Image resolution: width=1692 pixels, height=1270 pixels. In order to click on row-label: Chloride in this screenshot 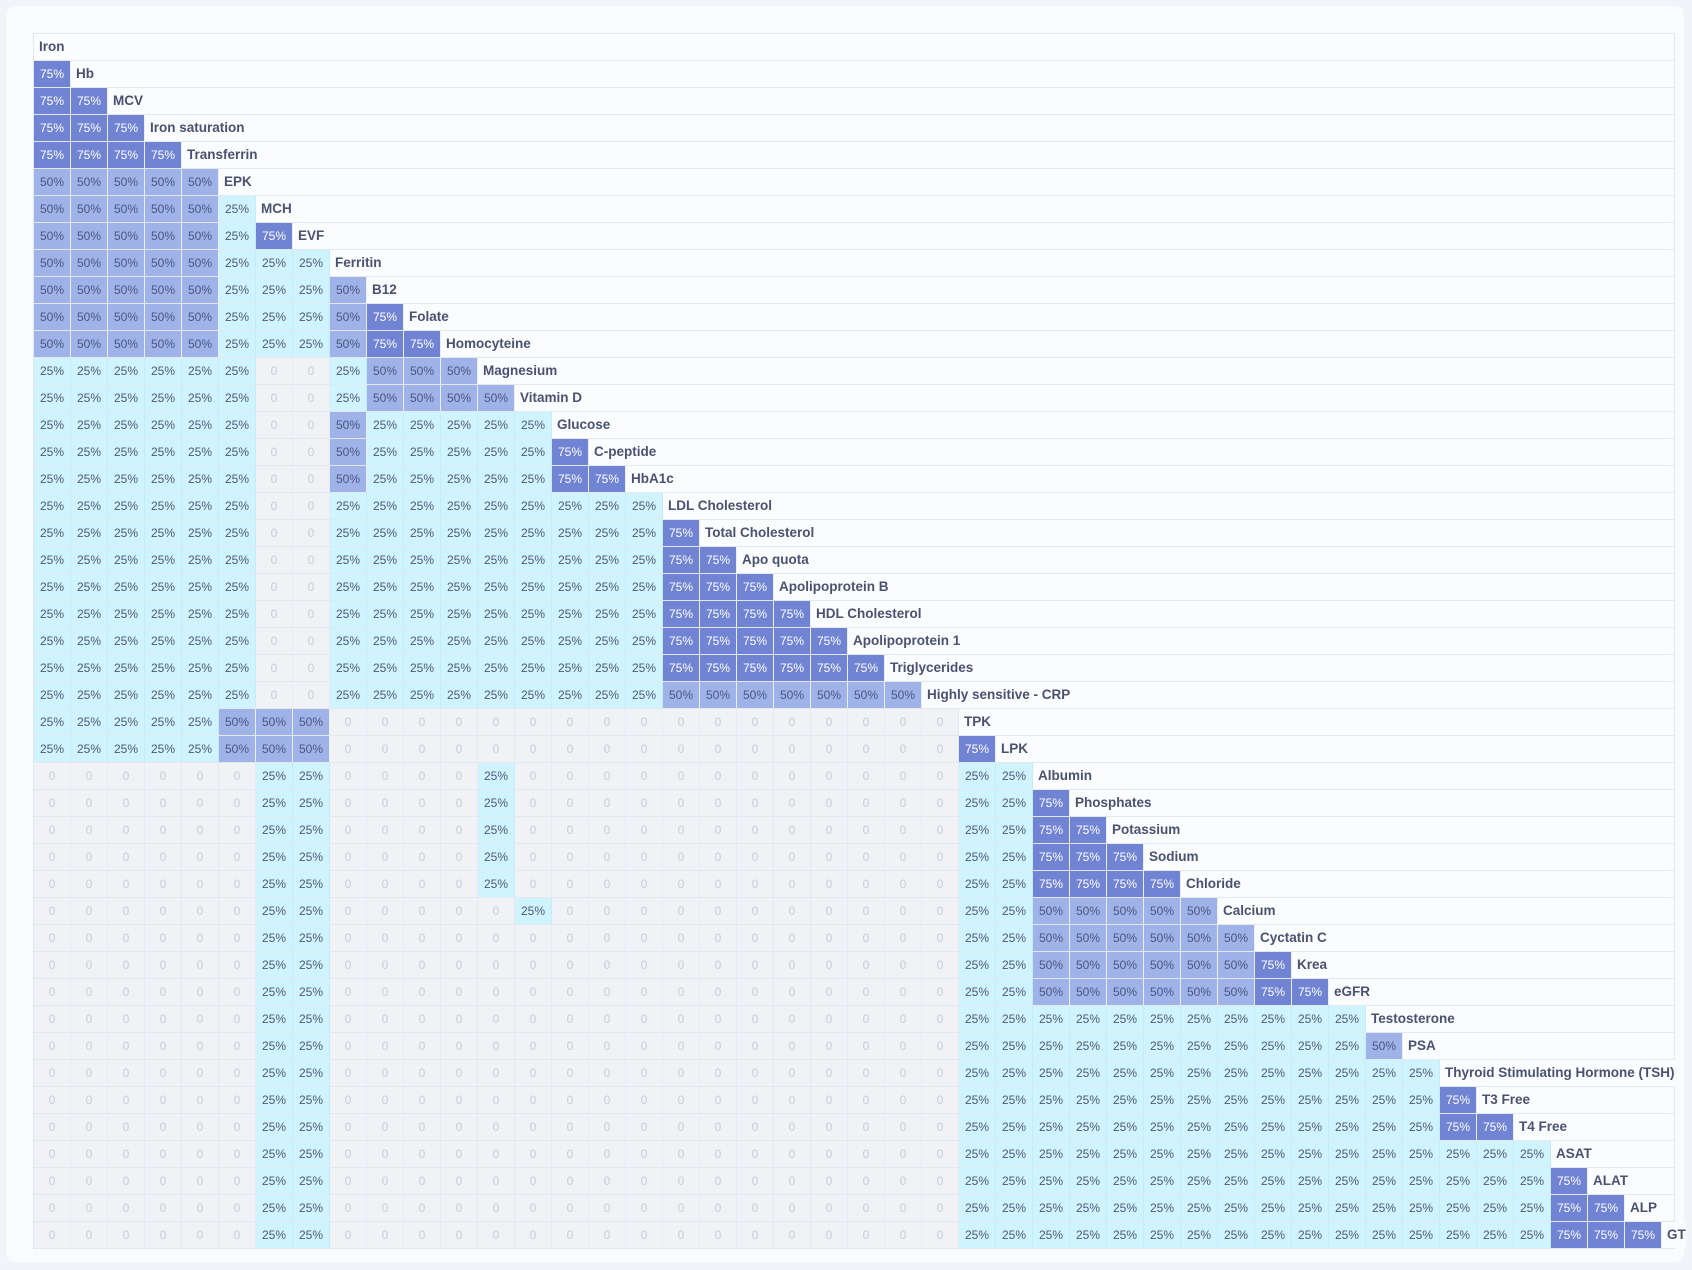, I will do `click(1427, 884)`.